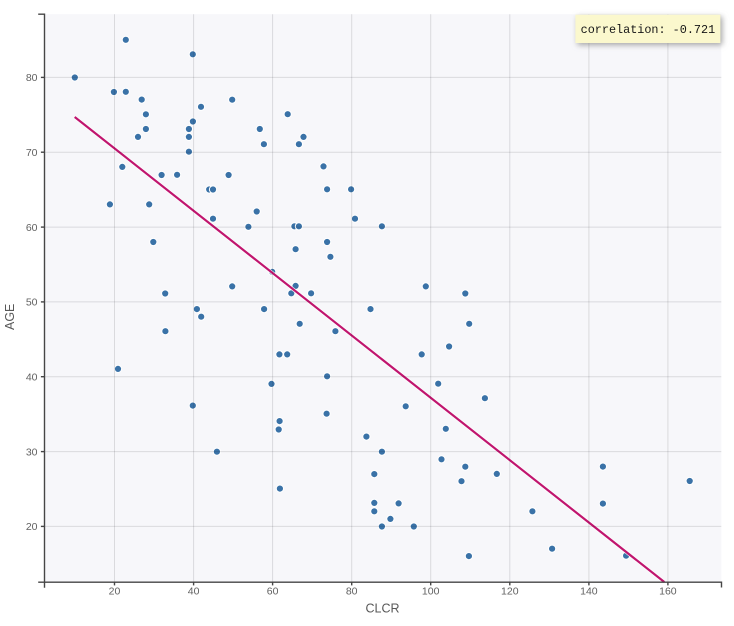  I want to click on svg-text: 50, so click(32, 303).